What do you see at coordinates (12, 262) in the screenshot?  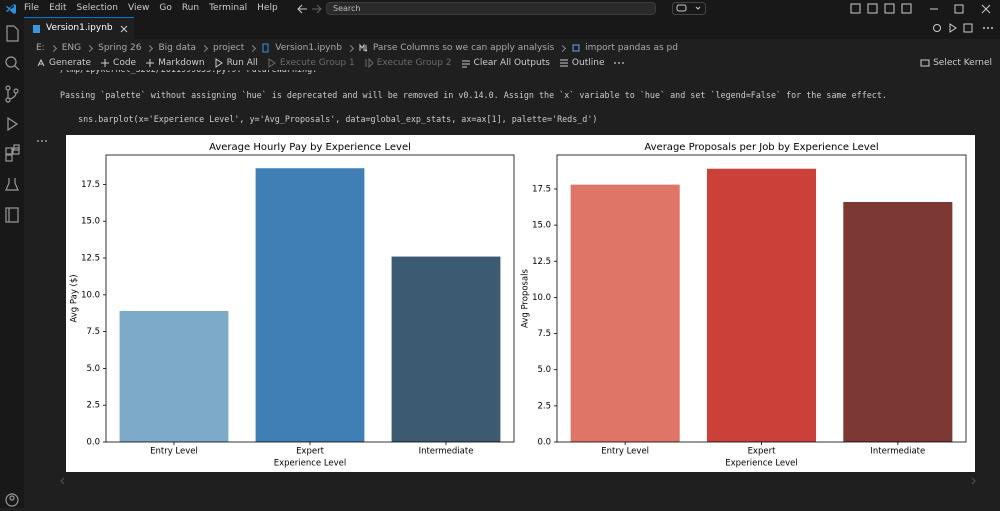 I see `activity-icons` at bounding box center [12, 262].